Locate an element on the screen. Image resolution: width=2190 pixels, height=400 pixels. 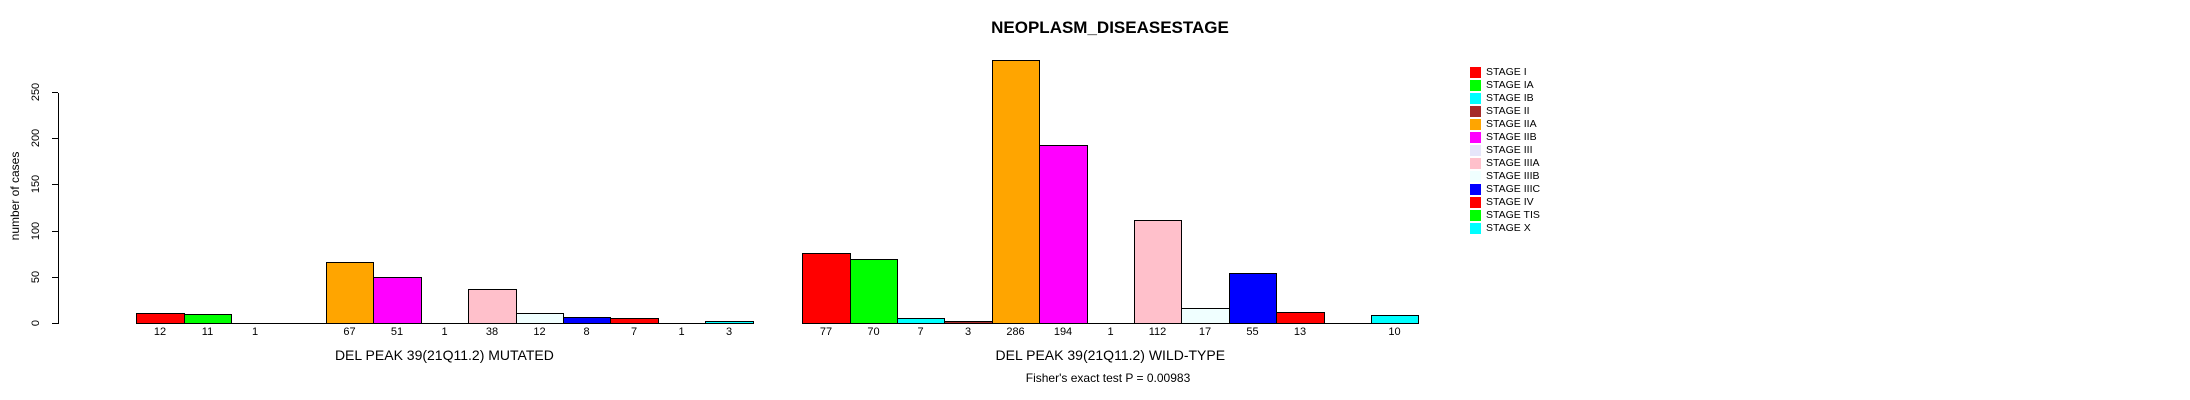
legend-label: STAGE IIIB is located at coordinates (1513, 176).